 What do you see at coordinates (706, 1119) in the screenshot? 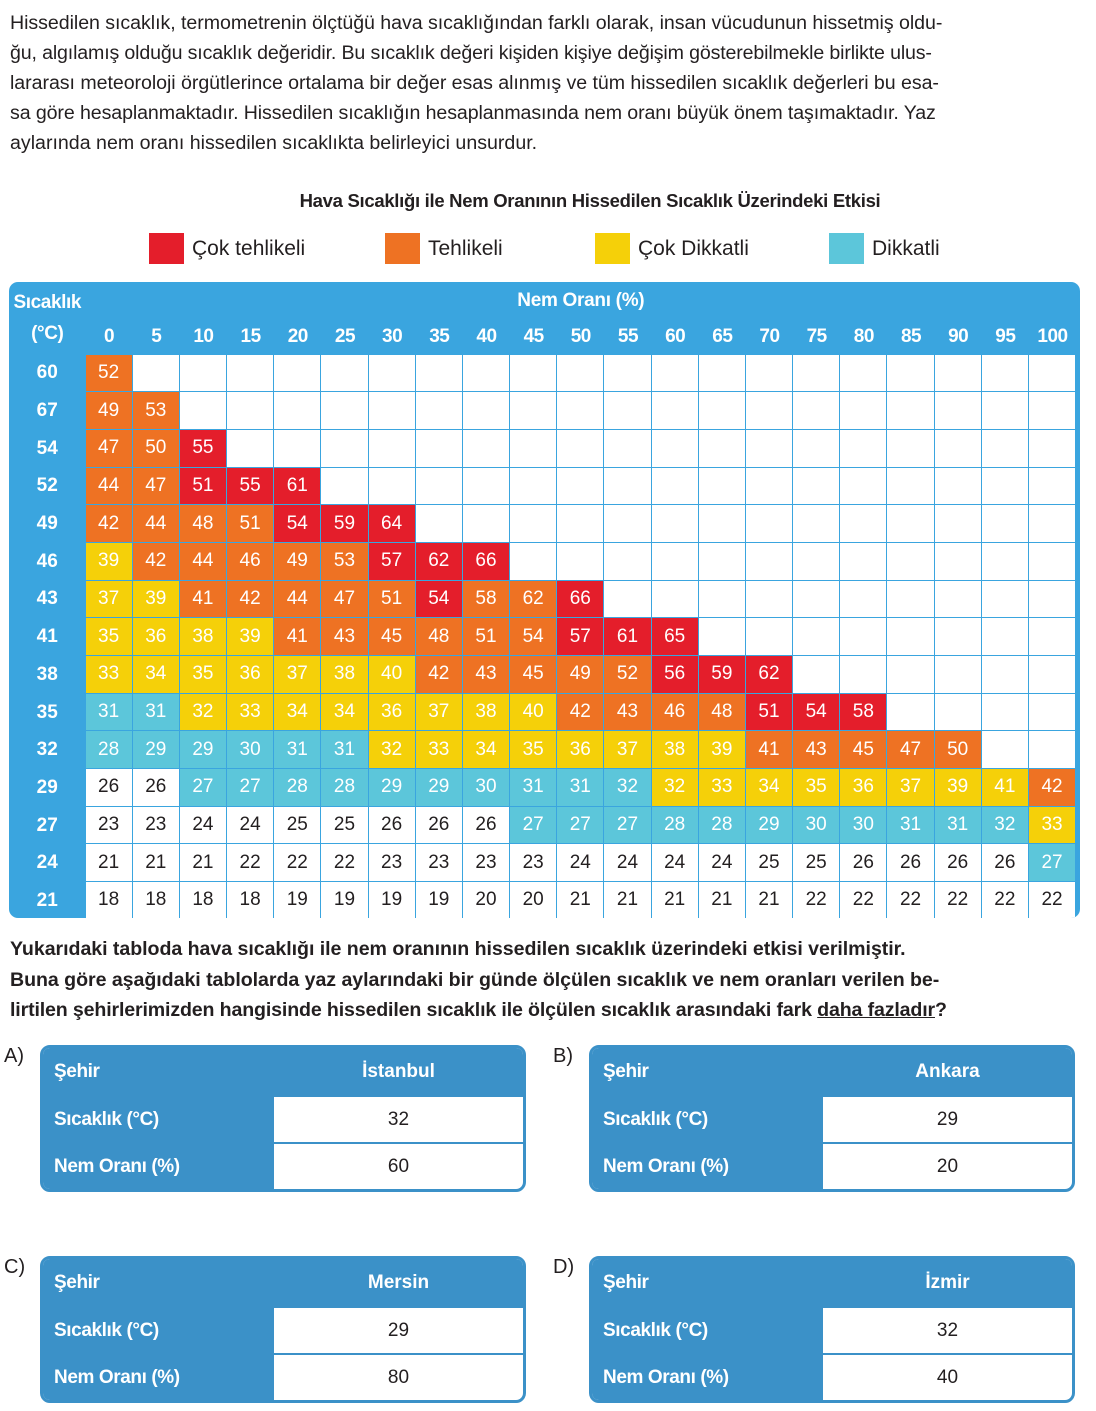
I see `temperature-label: Sıcaklık (°C)` at bounding box center [706, 1119].